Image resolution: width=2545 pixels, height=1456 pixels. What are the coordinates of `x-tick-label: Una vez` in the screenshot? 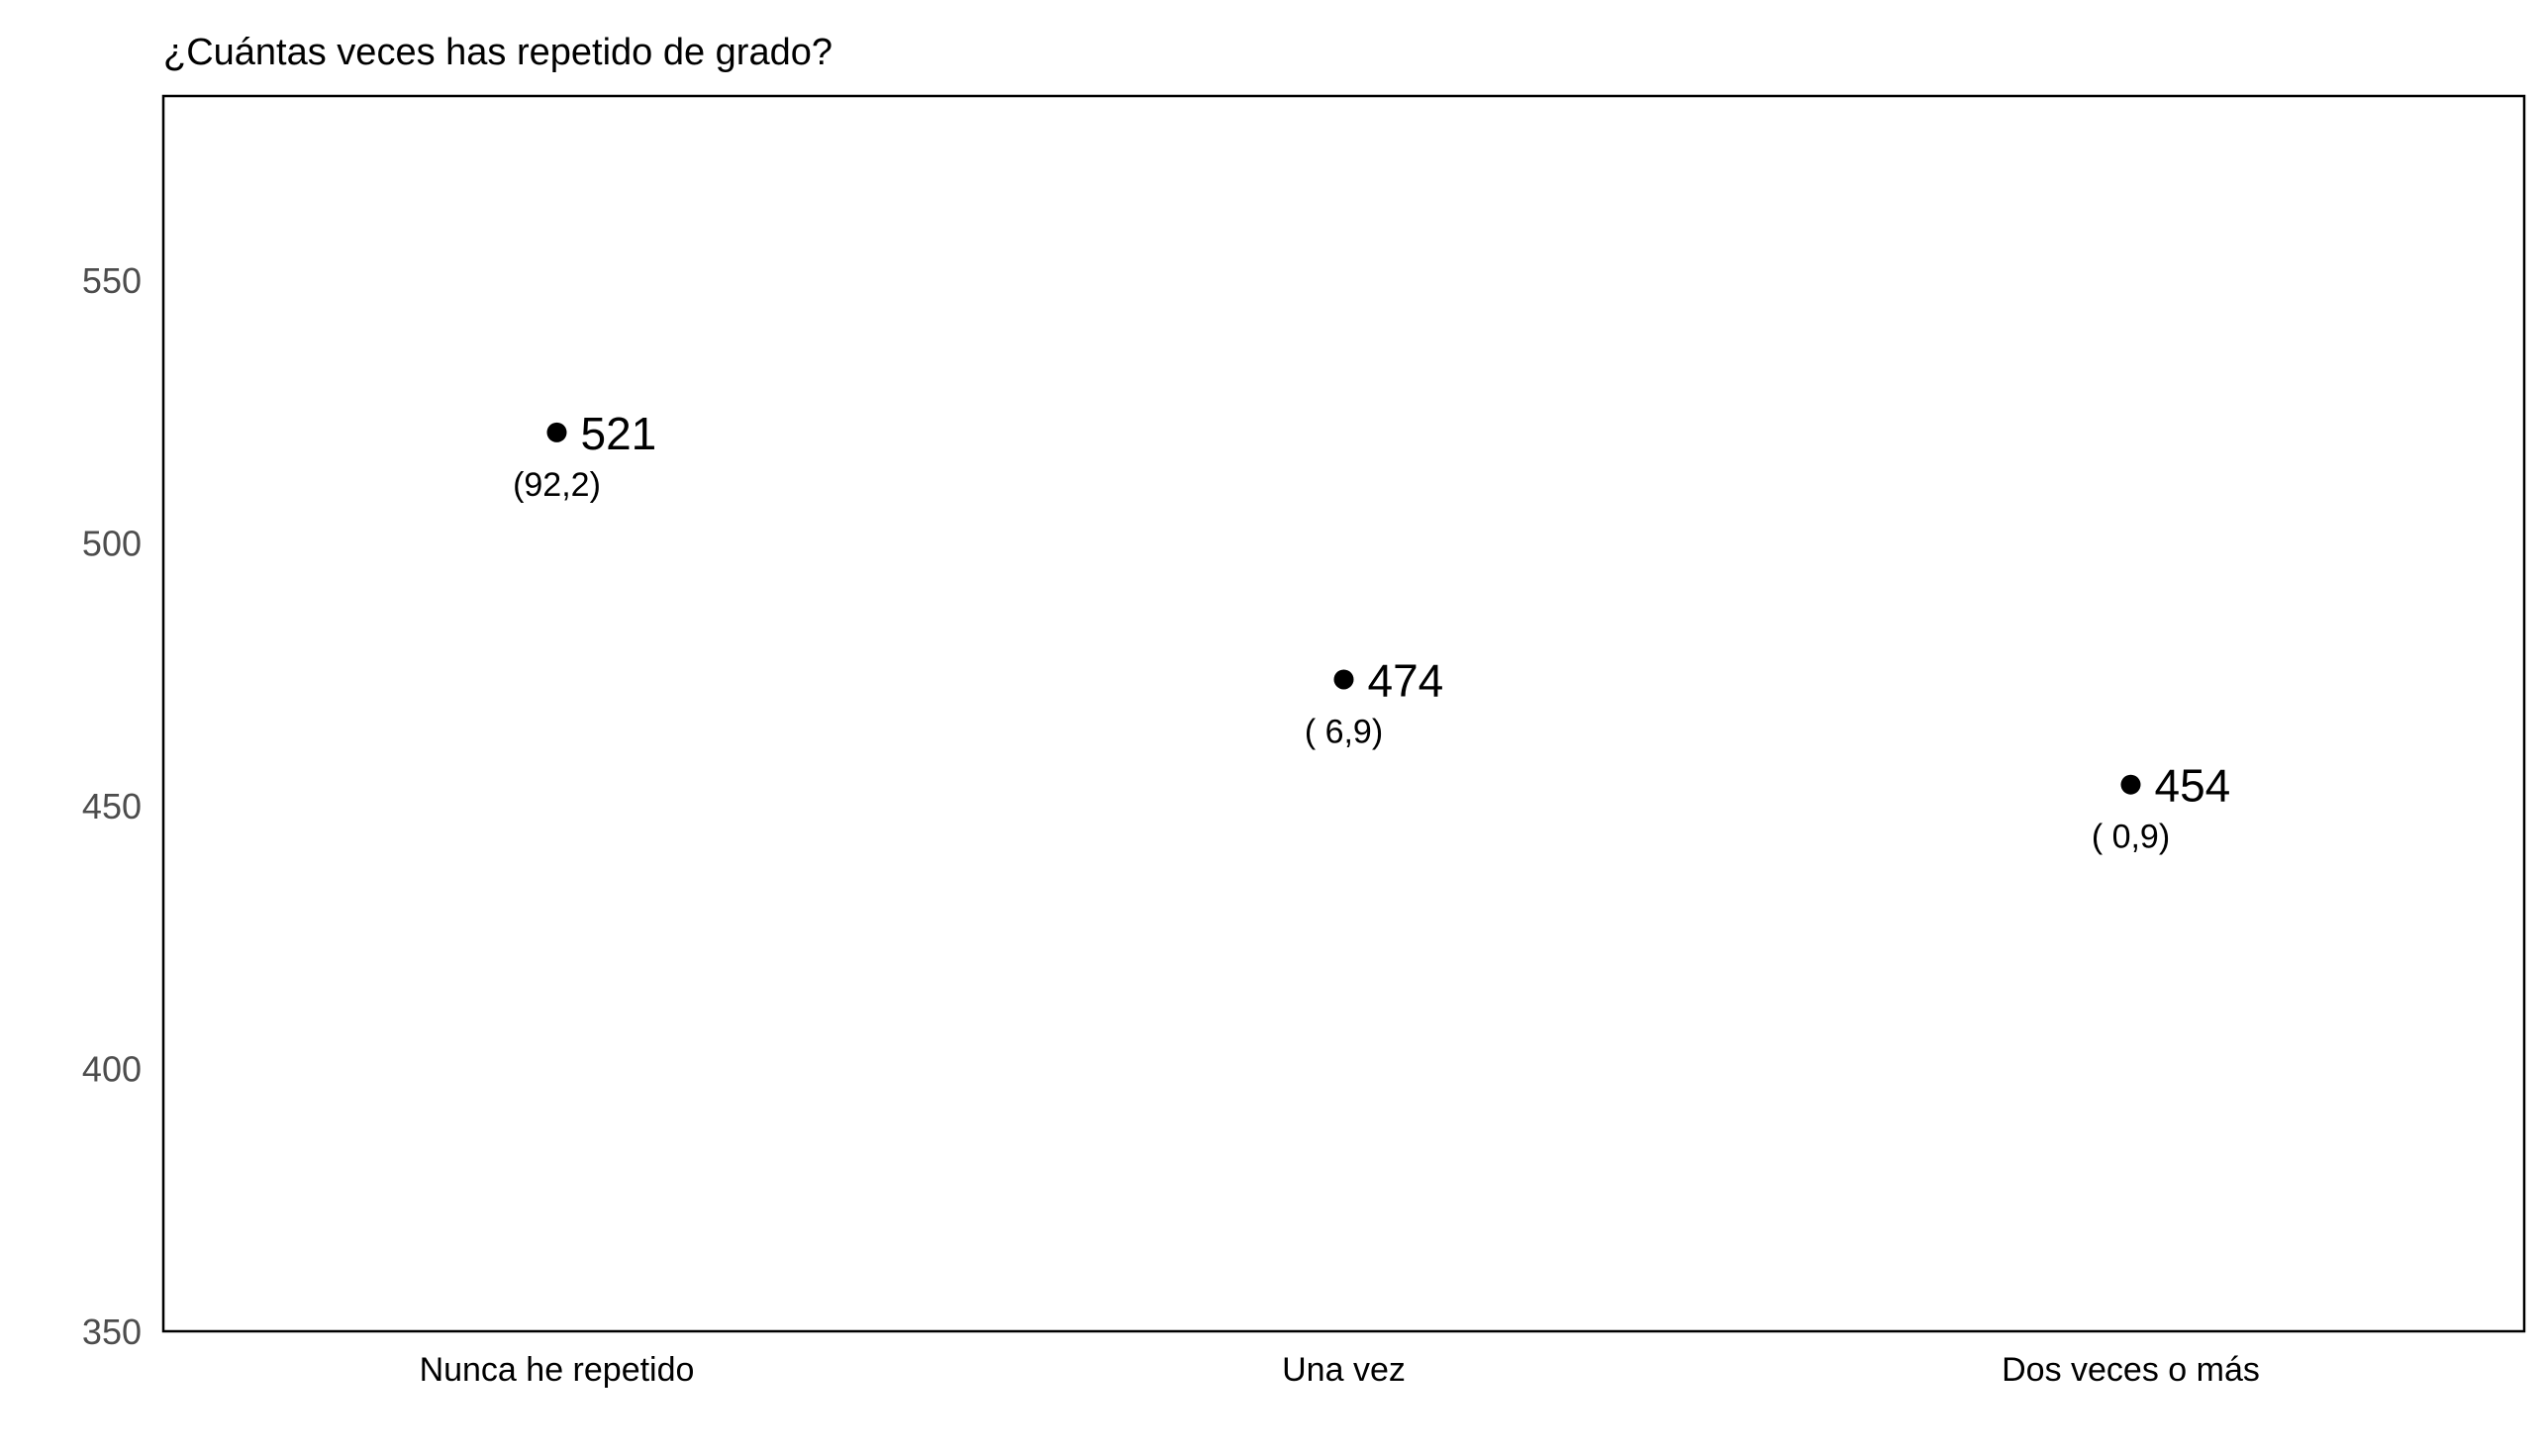 It's located at (1344, 1370).